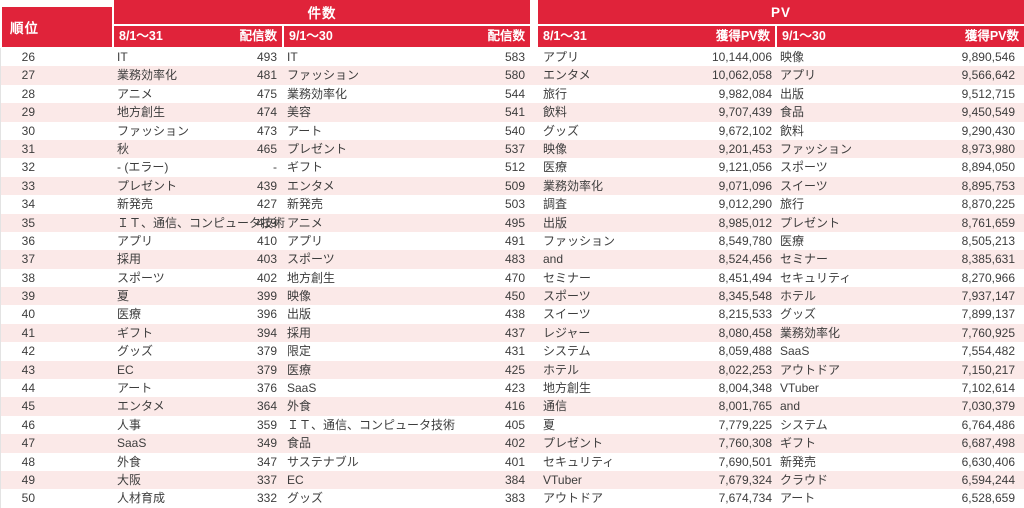 This screenshot has width=1024, height=508. Describe the element at coordinates (28, 332) in the screenshot. I see `rank-cell: 41` at that location.